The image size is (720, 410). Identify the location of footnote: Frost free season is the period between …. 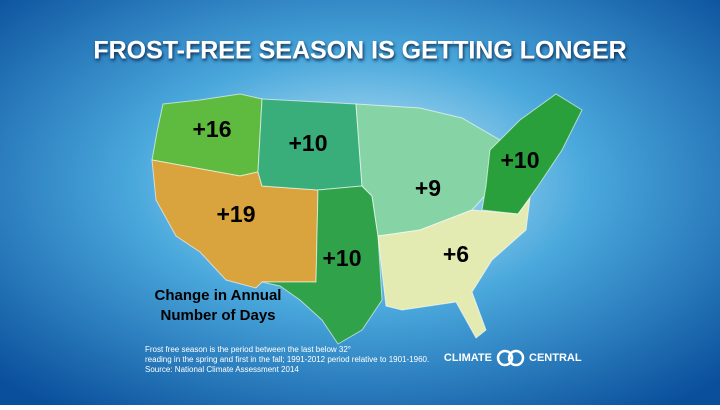
(248, 349).